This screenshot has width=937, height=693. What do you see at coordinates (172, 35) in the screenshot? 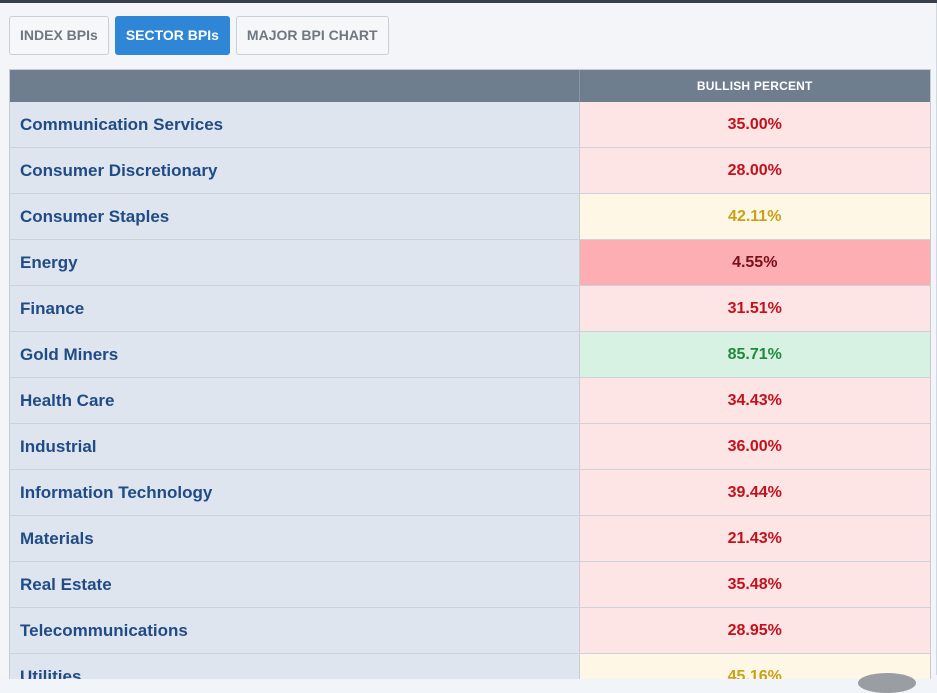
I see `tab-sector-bpis: SECTOR BPIs` at bounding box center [172, 35].